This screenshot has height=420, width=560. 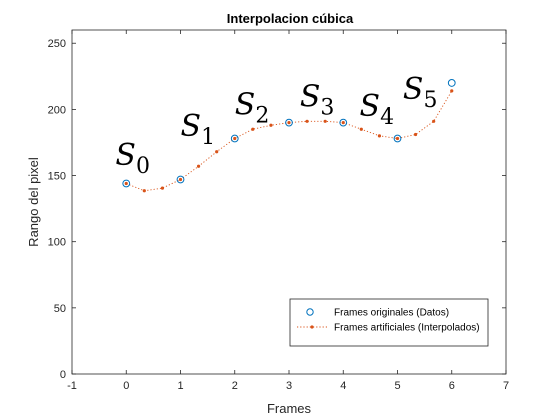 I want to click on segment-label-s3: S3, so click(x=317, y=100).